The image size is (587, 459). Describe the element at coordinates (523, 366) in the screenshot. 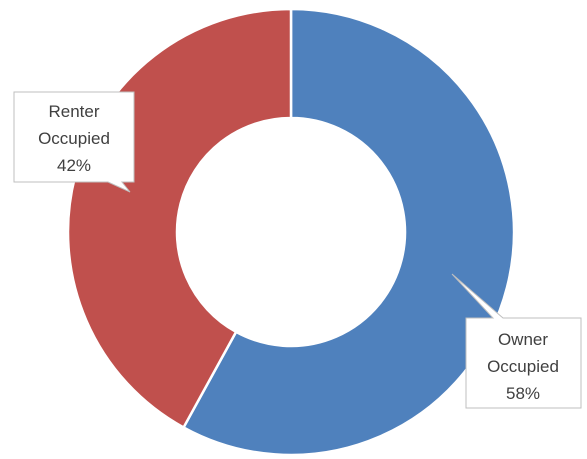

I see `callout-line-owner-2: Occupied` at that location.